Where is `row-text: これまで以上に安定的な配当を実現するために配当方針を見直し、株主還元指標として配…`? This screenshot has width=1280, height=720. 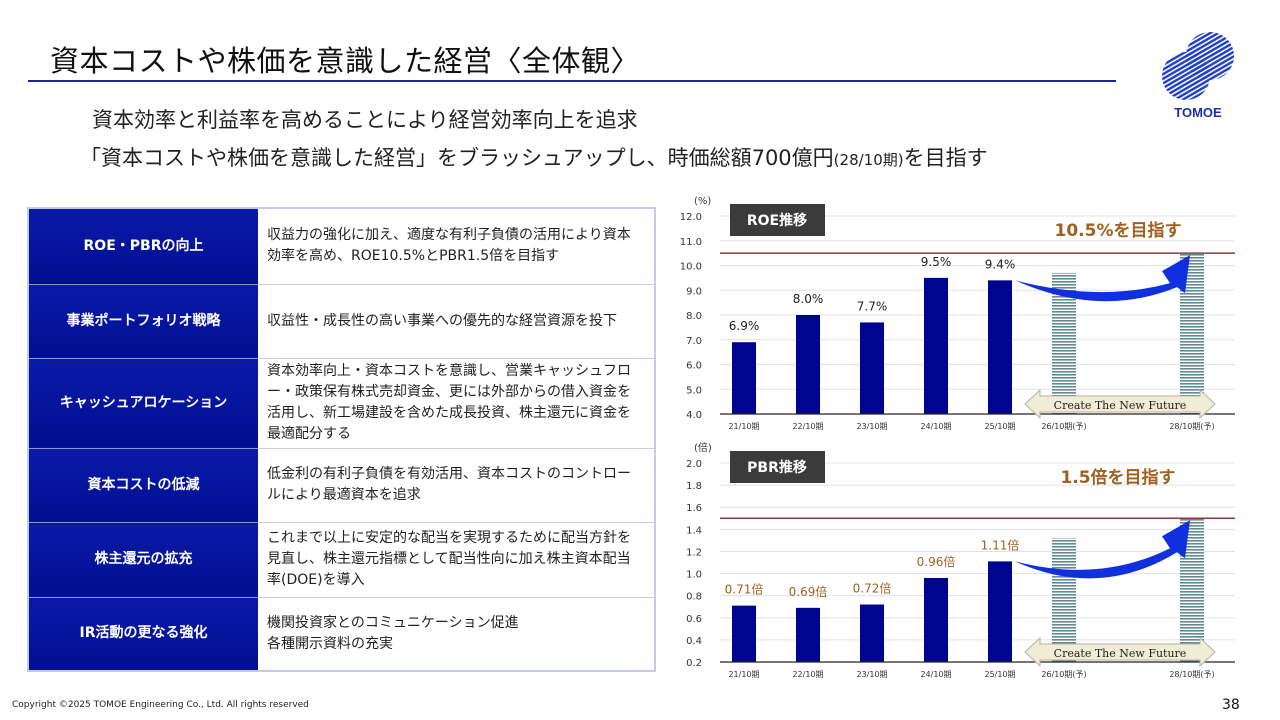
row-text: これまで以上に安定的な配当を実現するために配当方針を見直し、株主還元指標として配… is located at coordinates (456, 560).